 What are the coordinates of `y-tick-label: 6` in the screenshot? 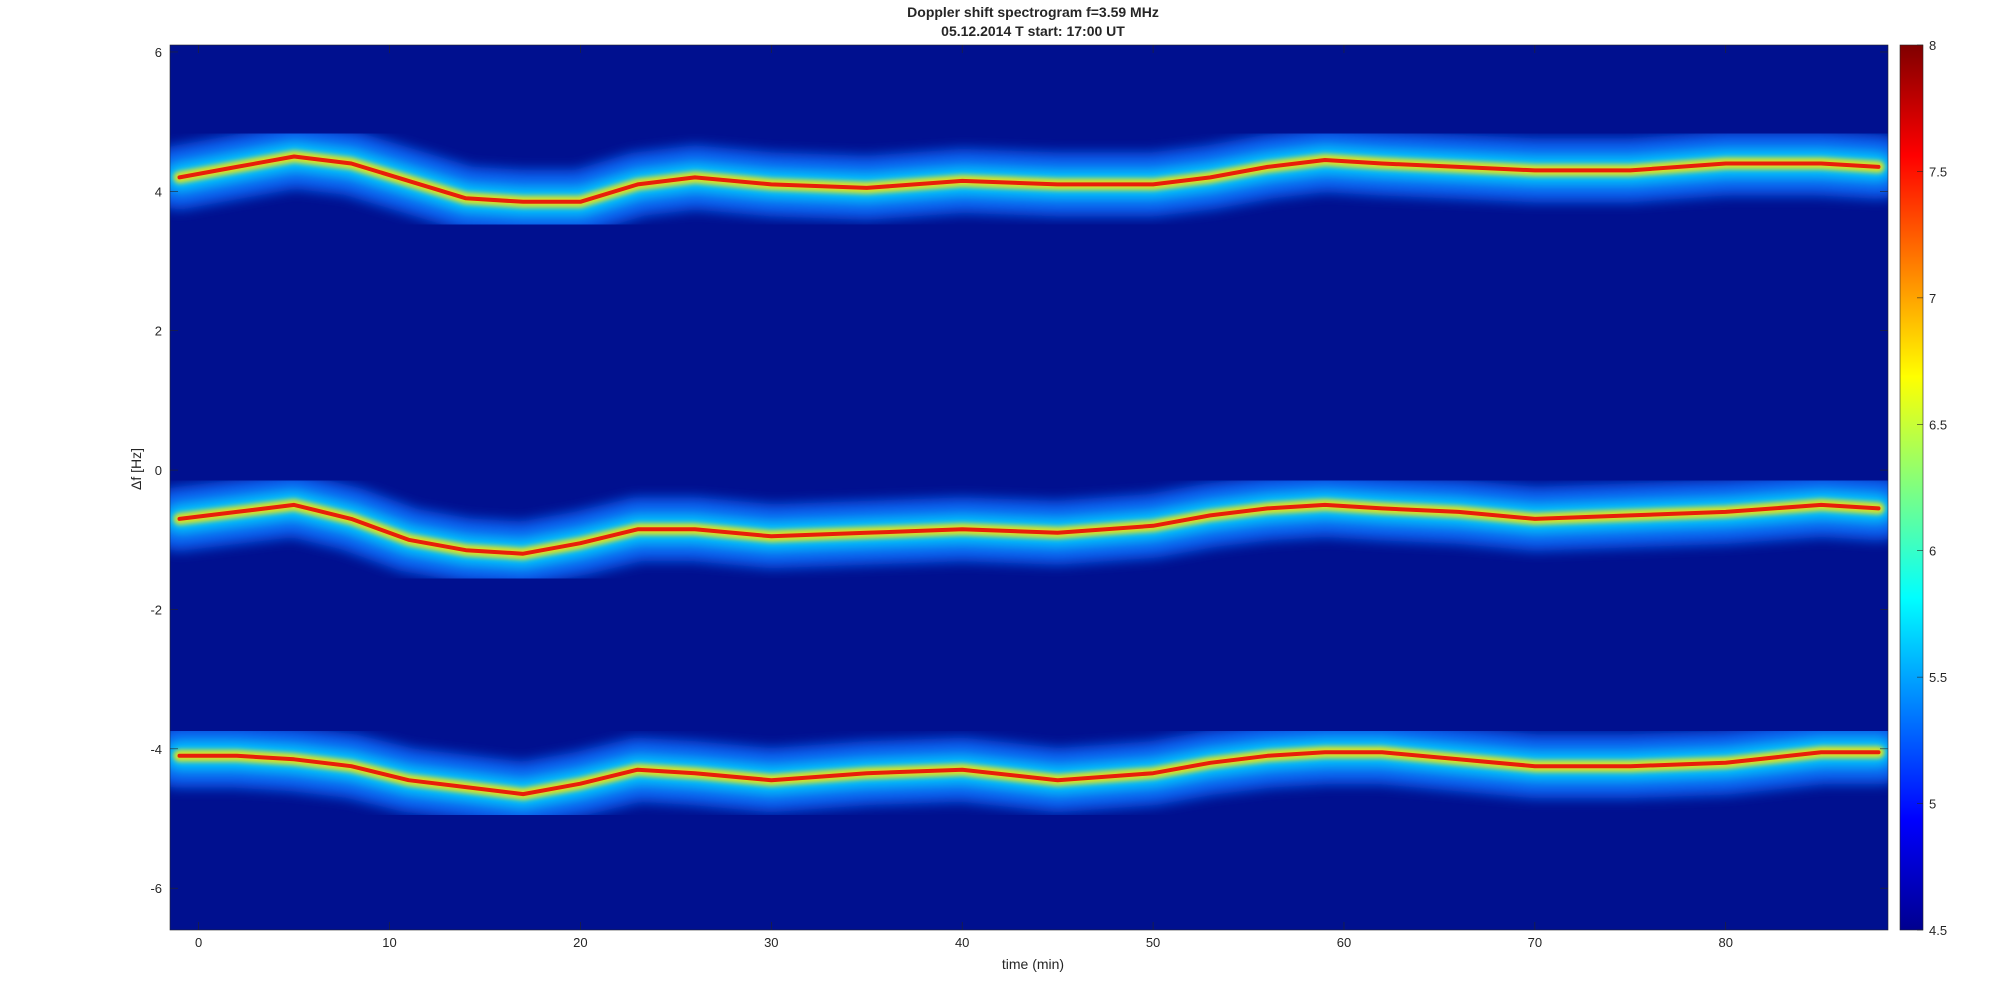 It's located at (158, 52).